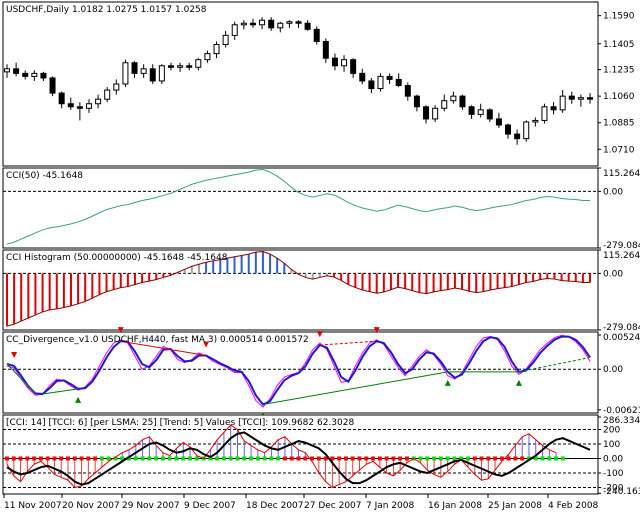  Describe the element at coordinates (621, 174) in the screenshot. I see `y-tick-label: 115.2644` at that location.